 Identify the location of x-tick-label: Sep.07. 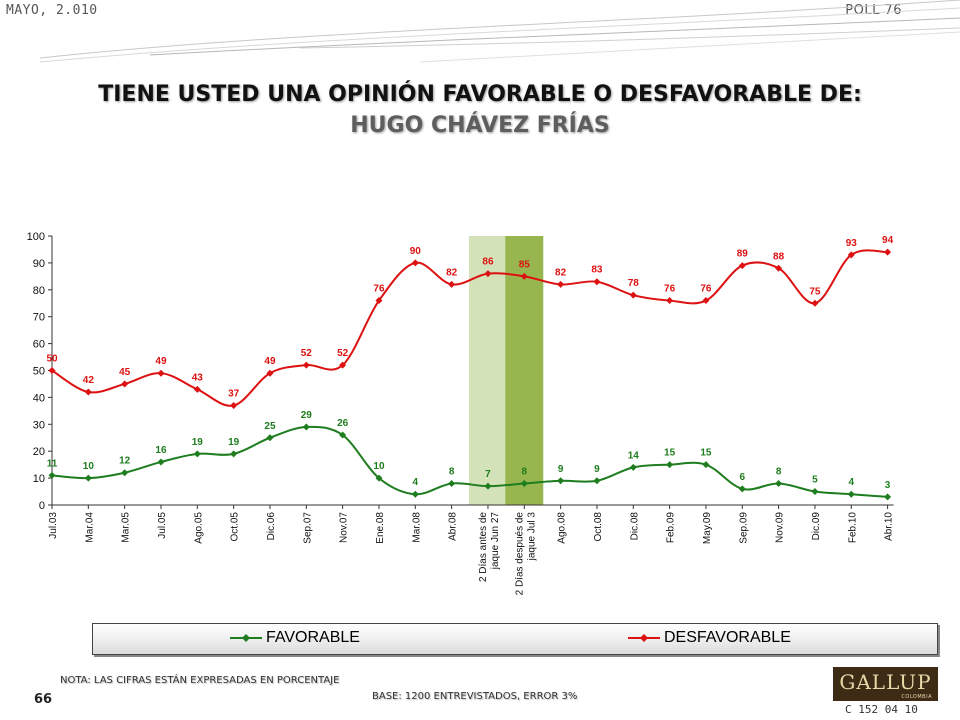
(307, 528).